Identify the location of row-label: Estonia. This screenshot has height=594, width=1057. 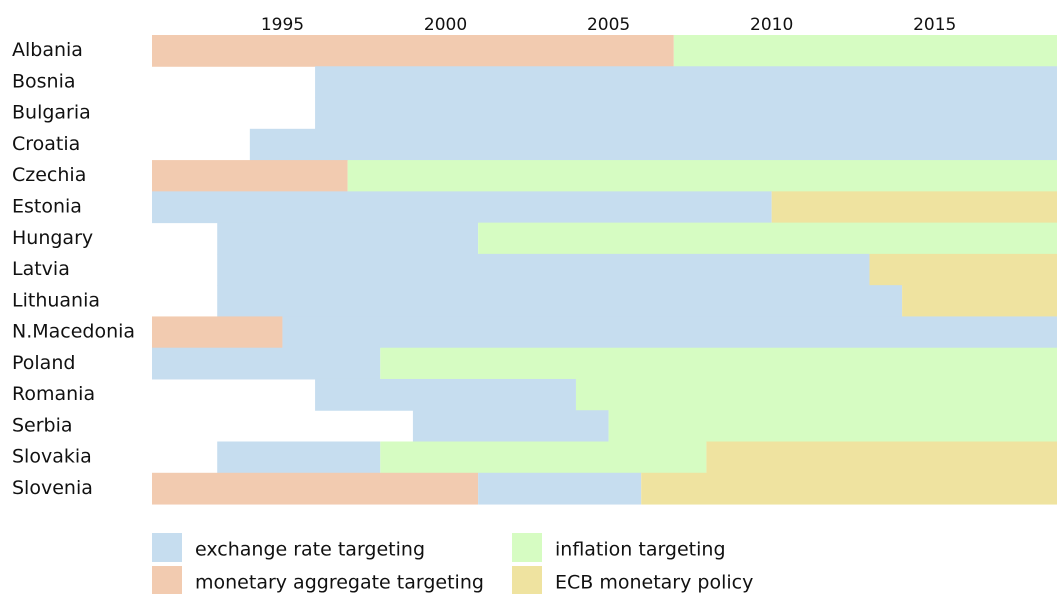
(47, 206).